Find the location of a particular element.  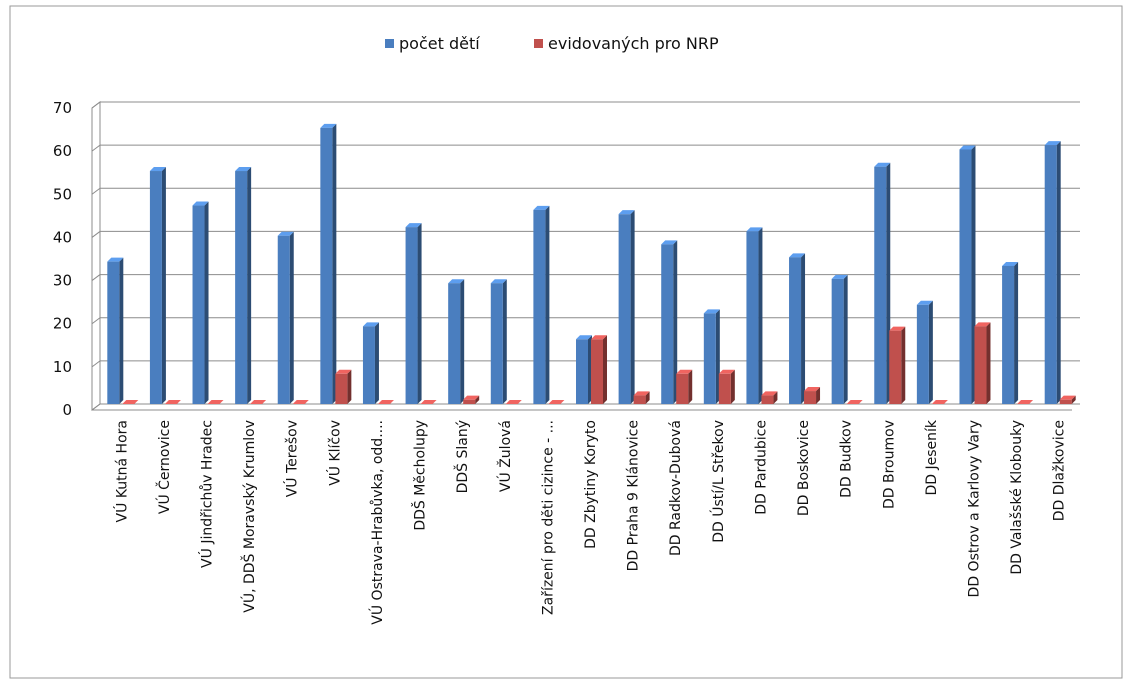

x-category-label: DDŠ Měcholupy is located at coordinates (420, 475).